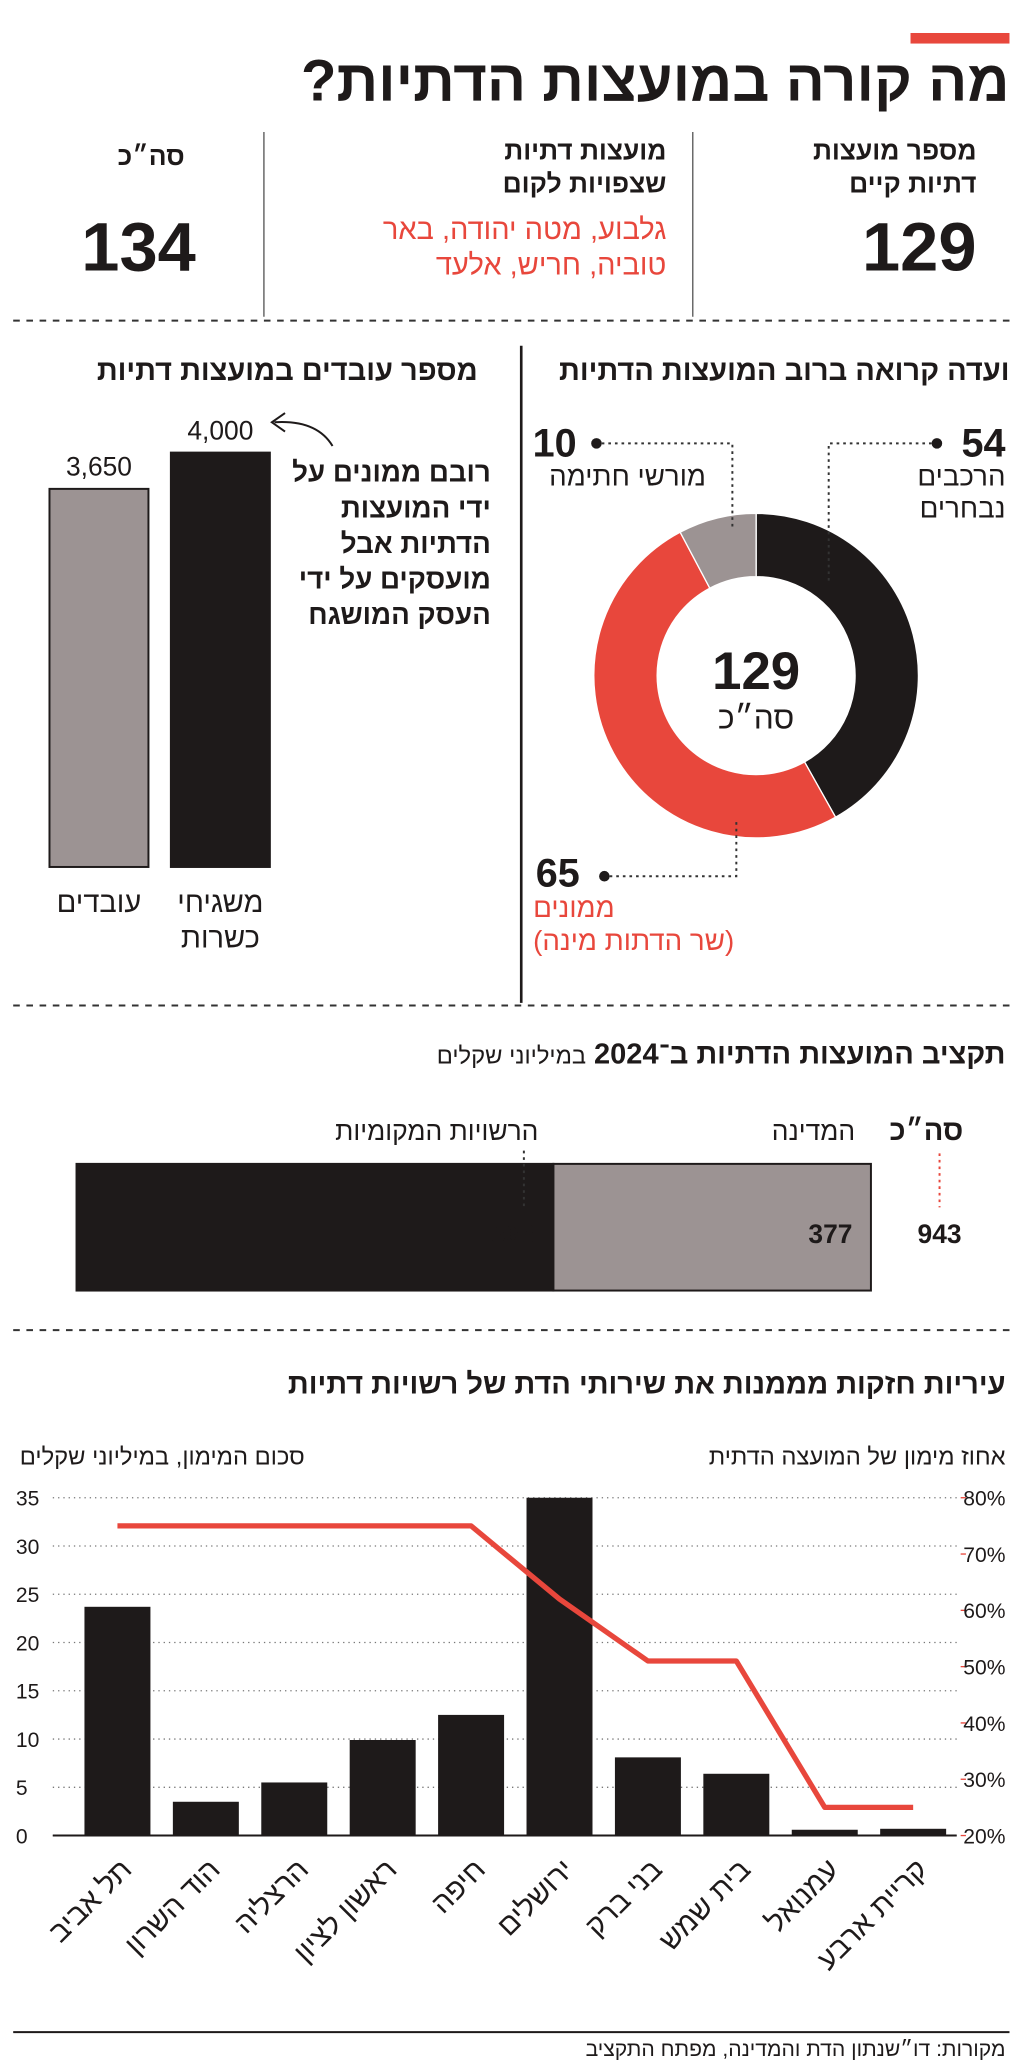 The height and width of the screenshot is (2064, 1024). What do you see at coordinates (623, 1897) in the screenshot?
I see `x-tick-label: בני ברק` at bounding box center [623, 1897].